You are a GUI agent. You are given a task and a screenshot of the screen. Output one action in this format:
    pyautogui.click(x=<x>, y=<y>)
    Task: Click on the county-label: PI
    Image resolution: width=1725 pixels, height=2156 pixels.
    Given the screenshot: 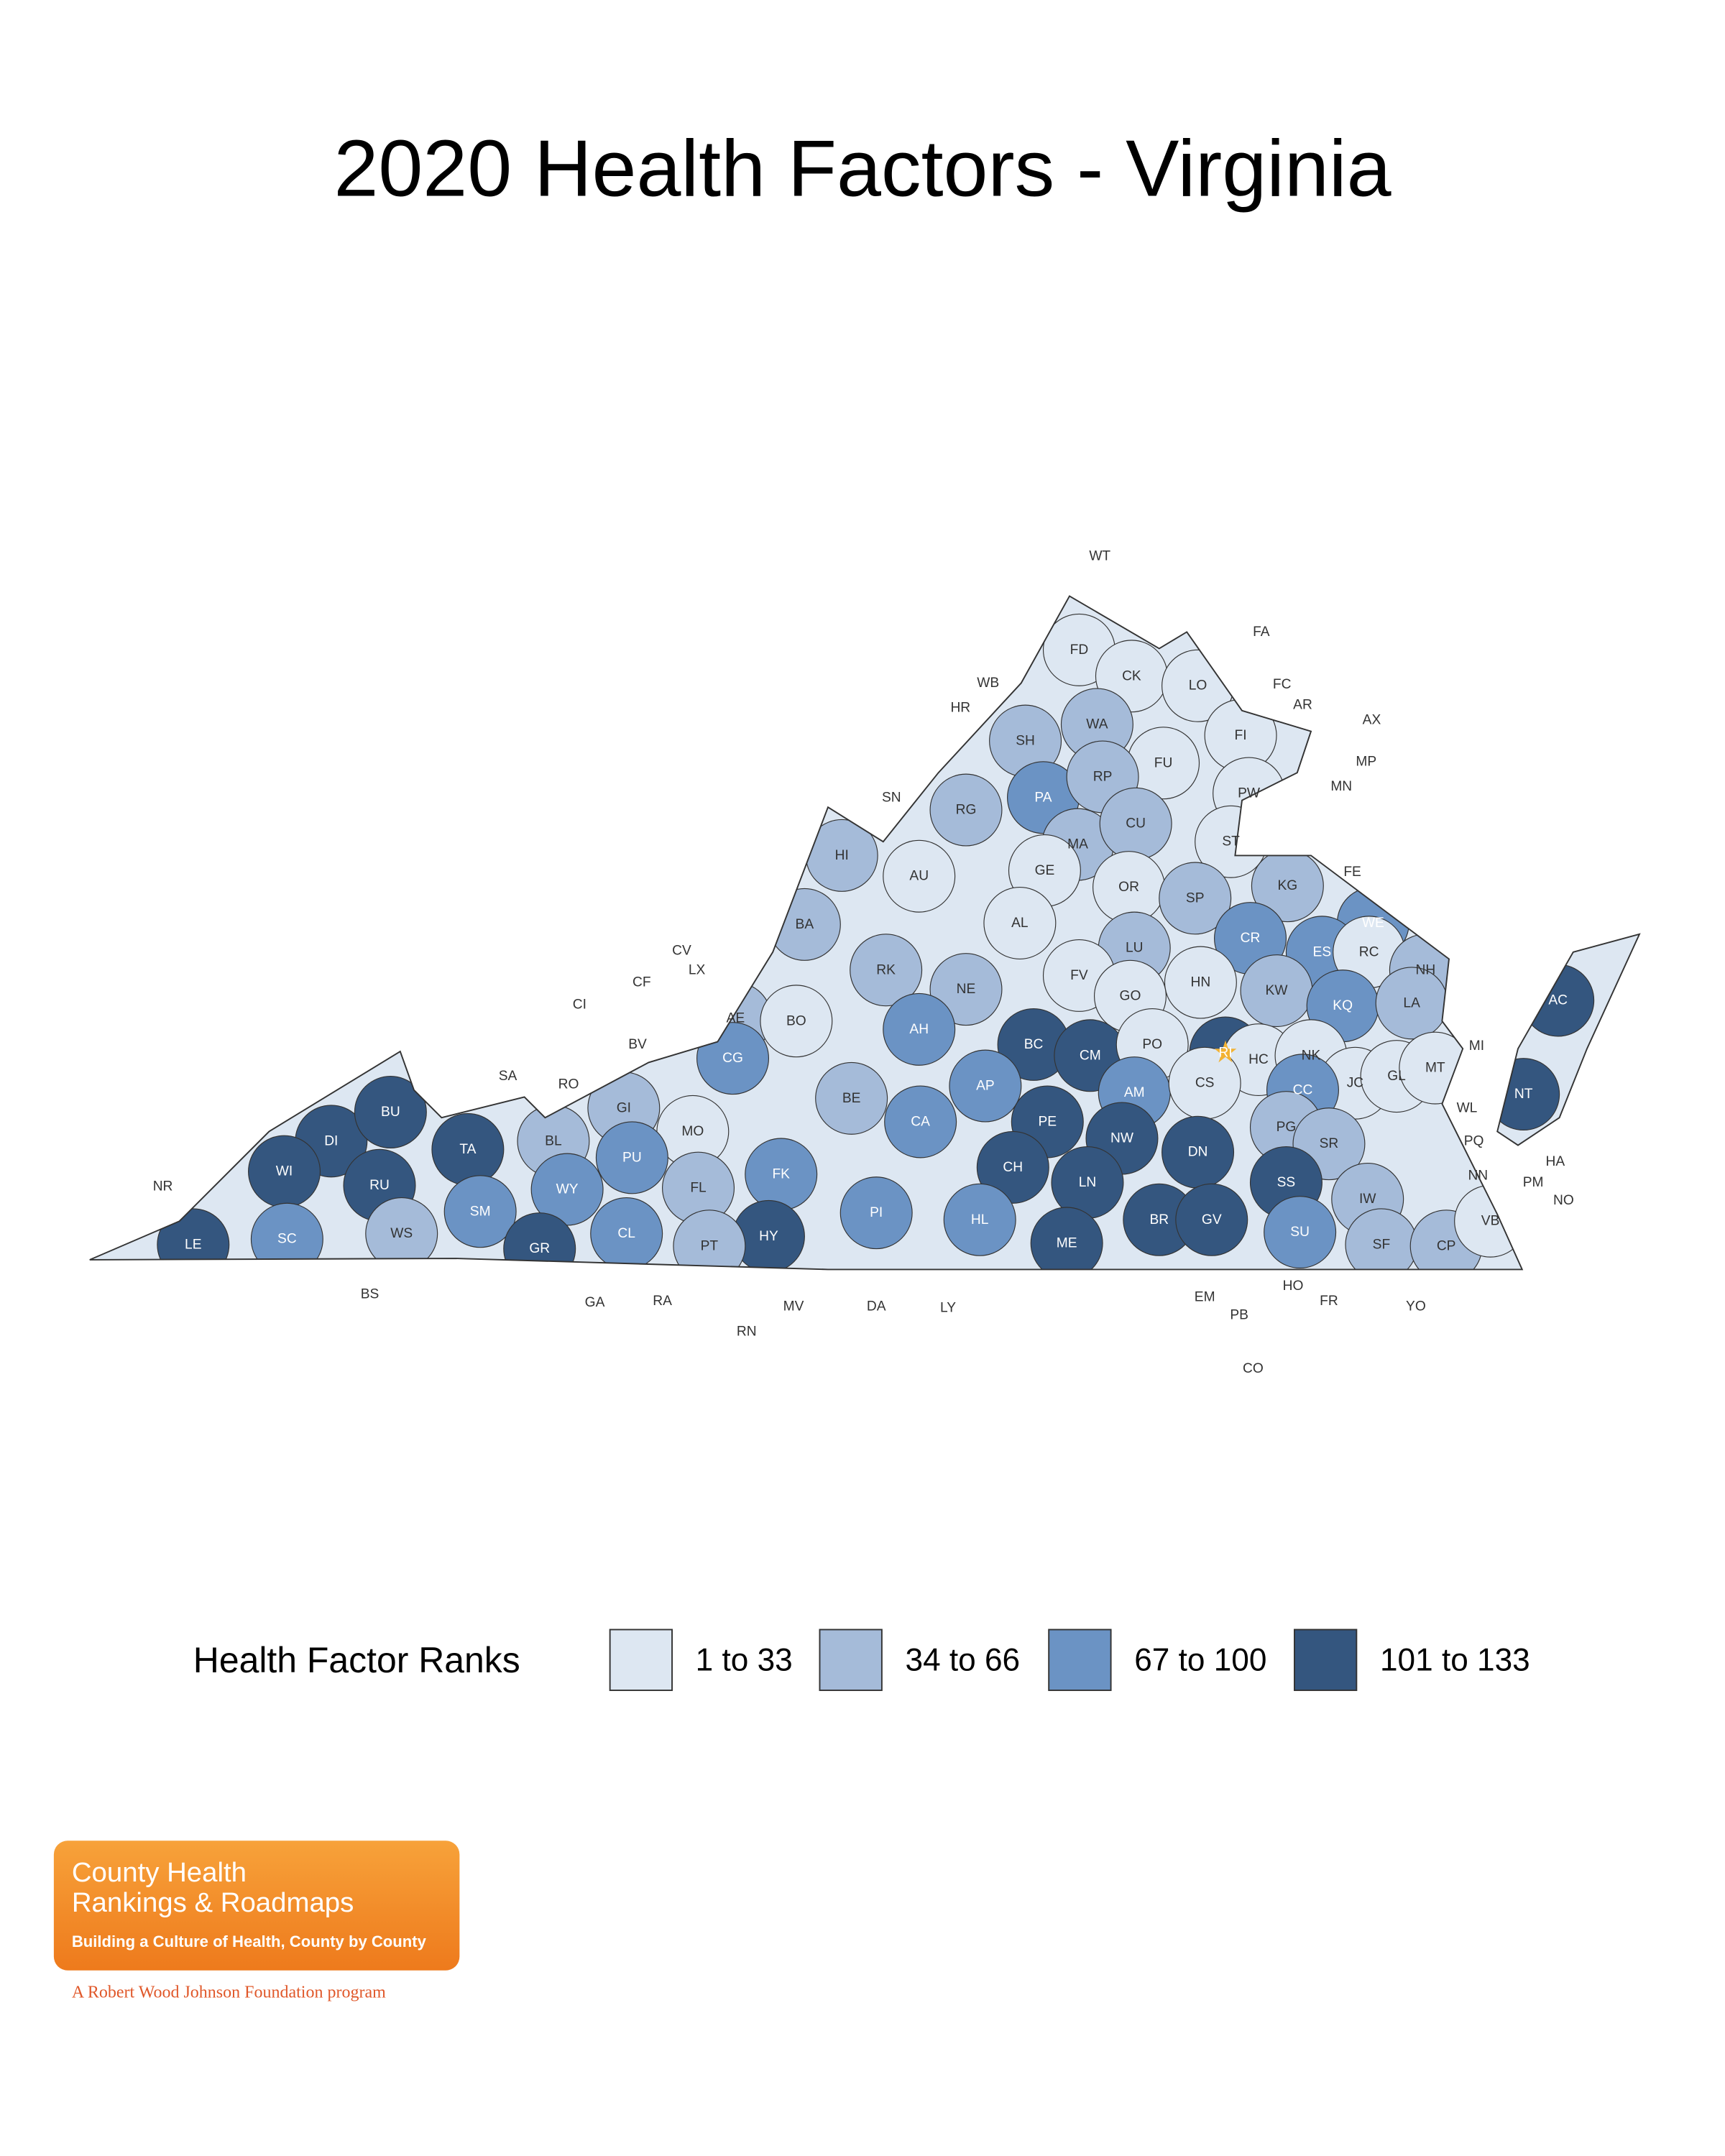 What is the action you would take?
    pyautogui.click(x=876, y=1212)
    